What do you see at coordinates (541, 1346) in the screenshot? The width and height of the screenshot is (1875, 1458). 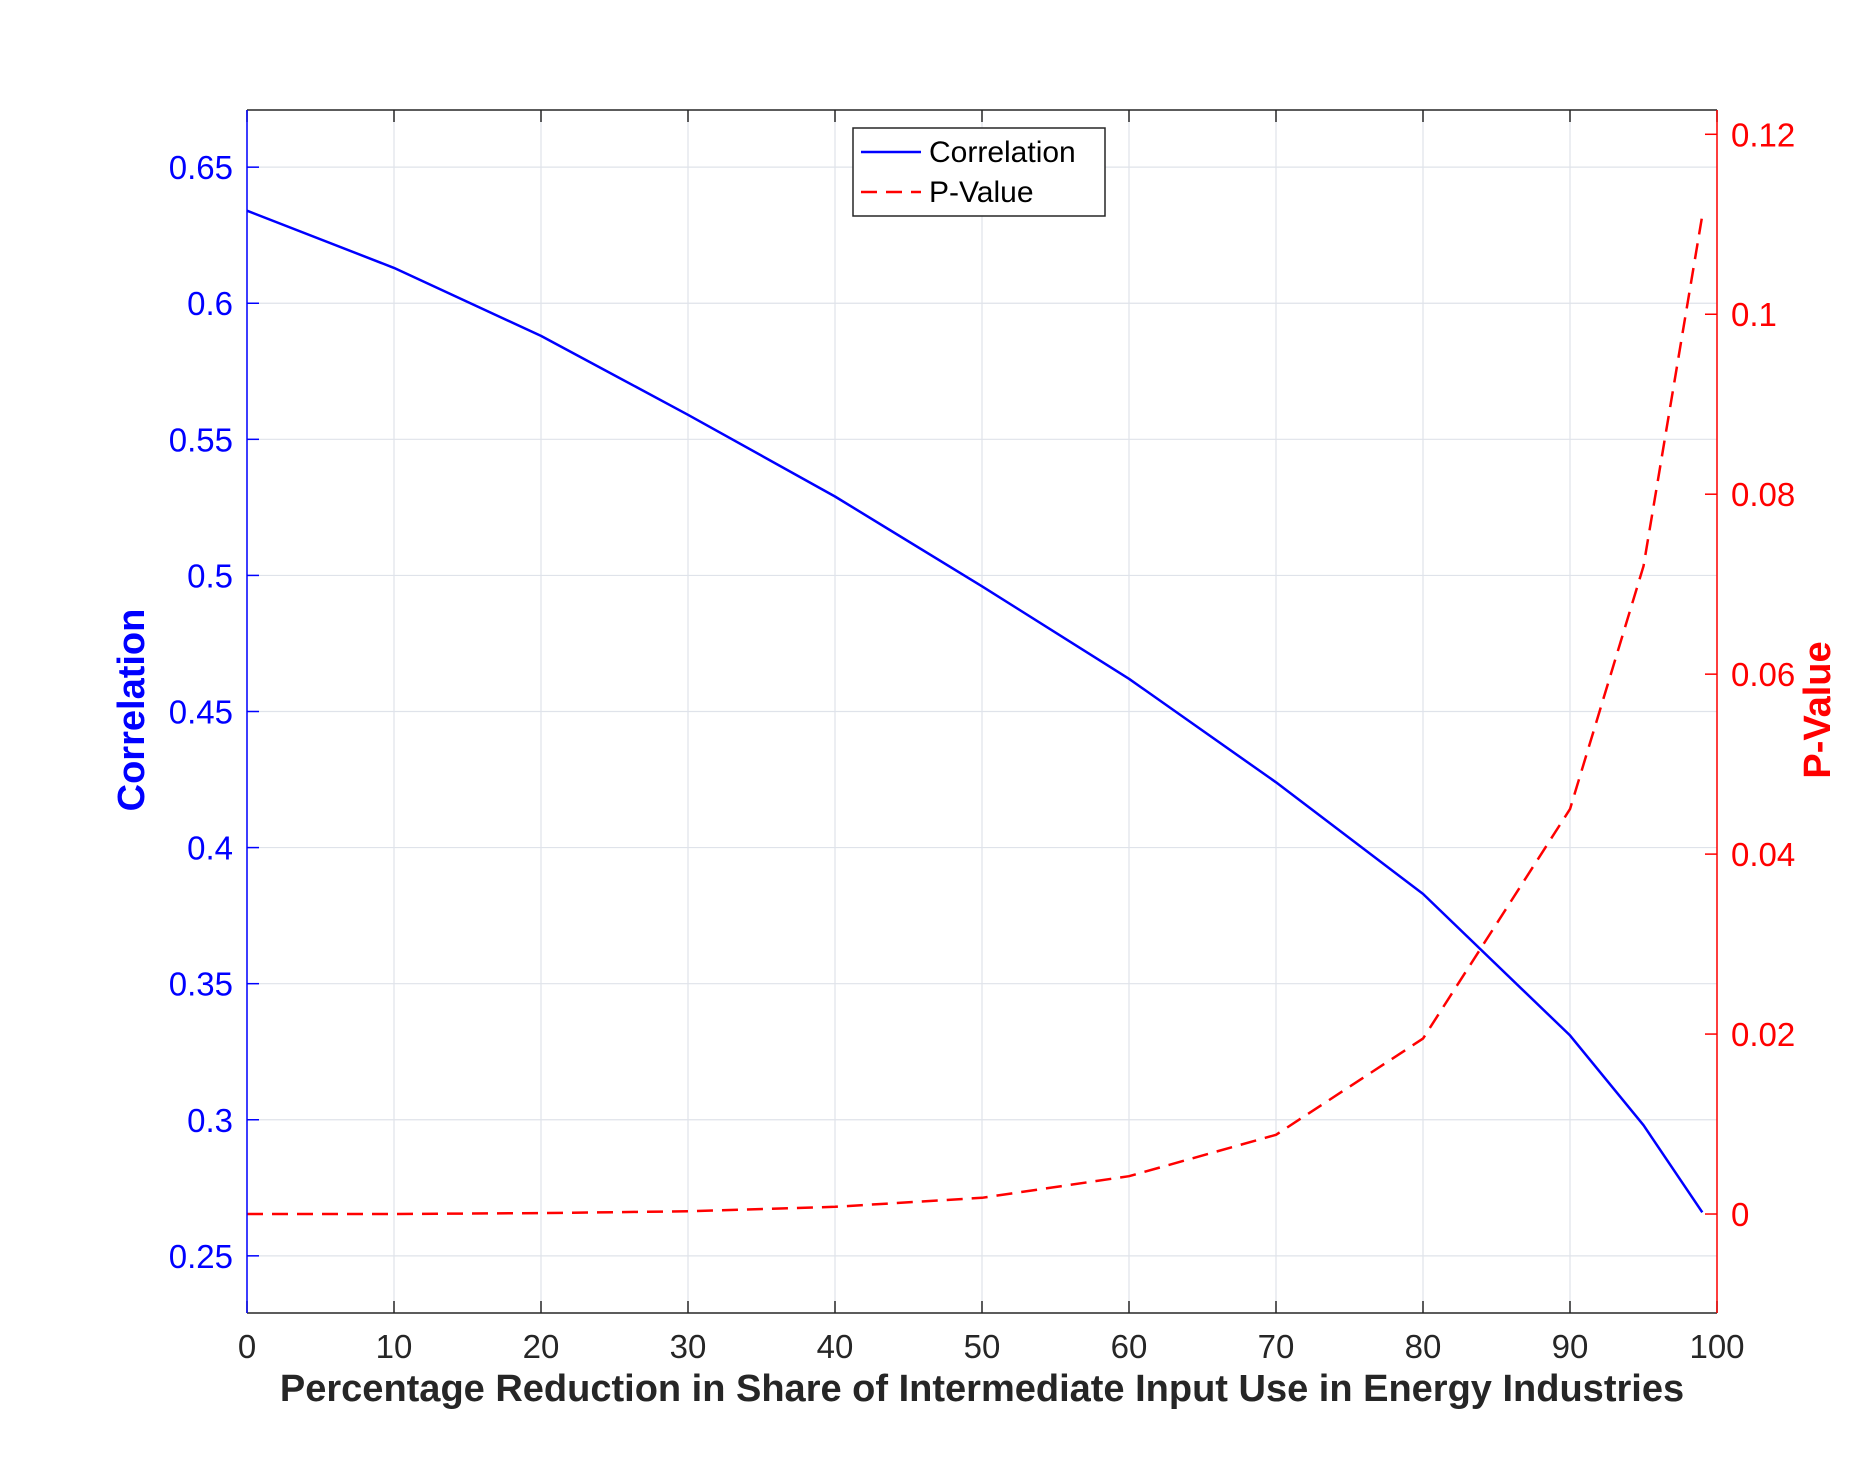 I see `x-tick-label: 20` at bounding box center [541, 1346].